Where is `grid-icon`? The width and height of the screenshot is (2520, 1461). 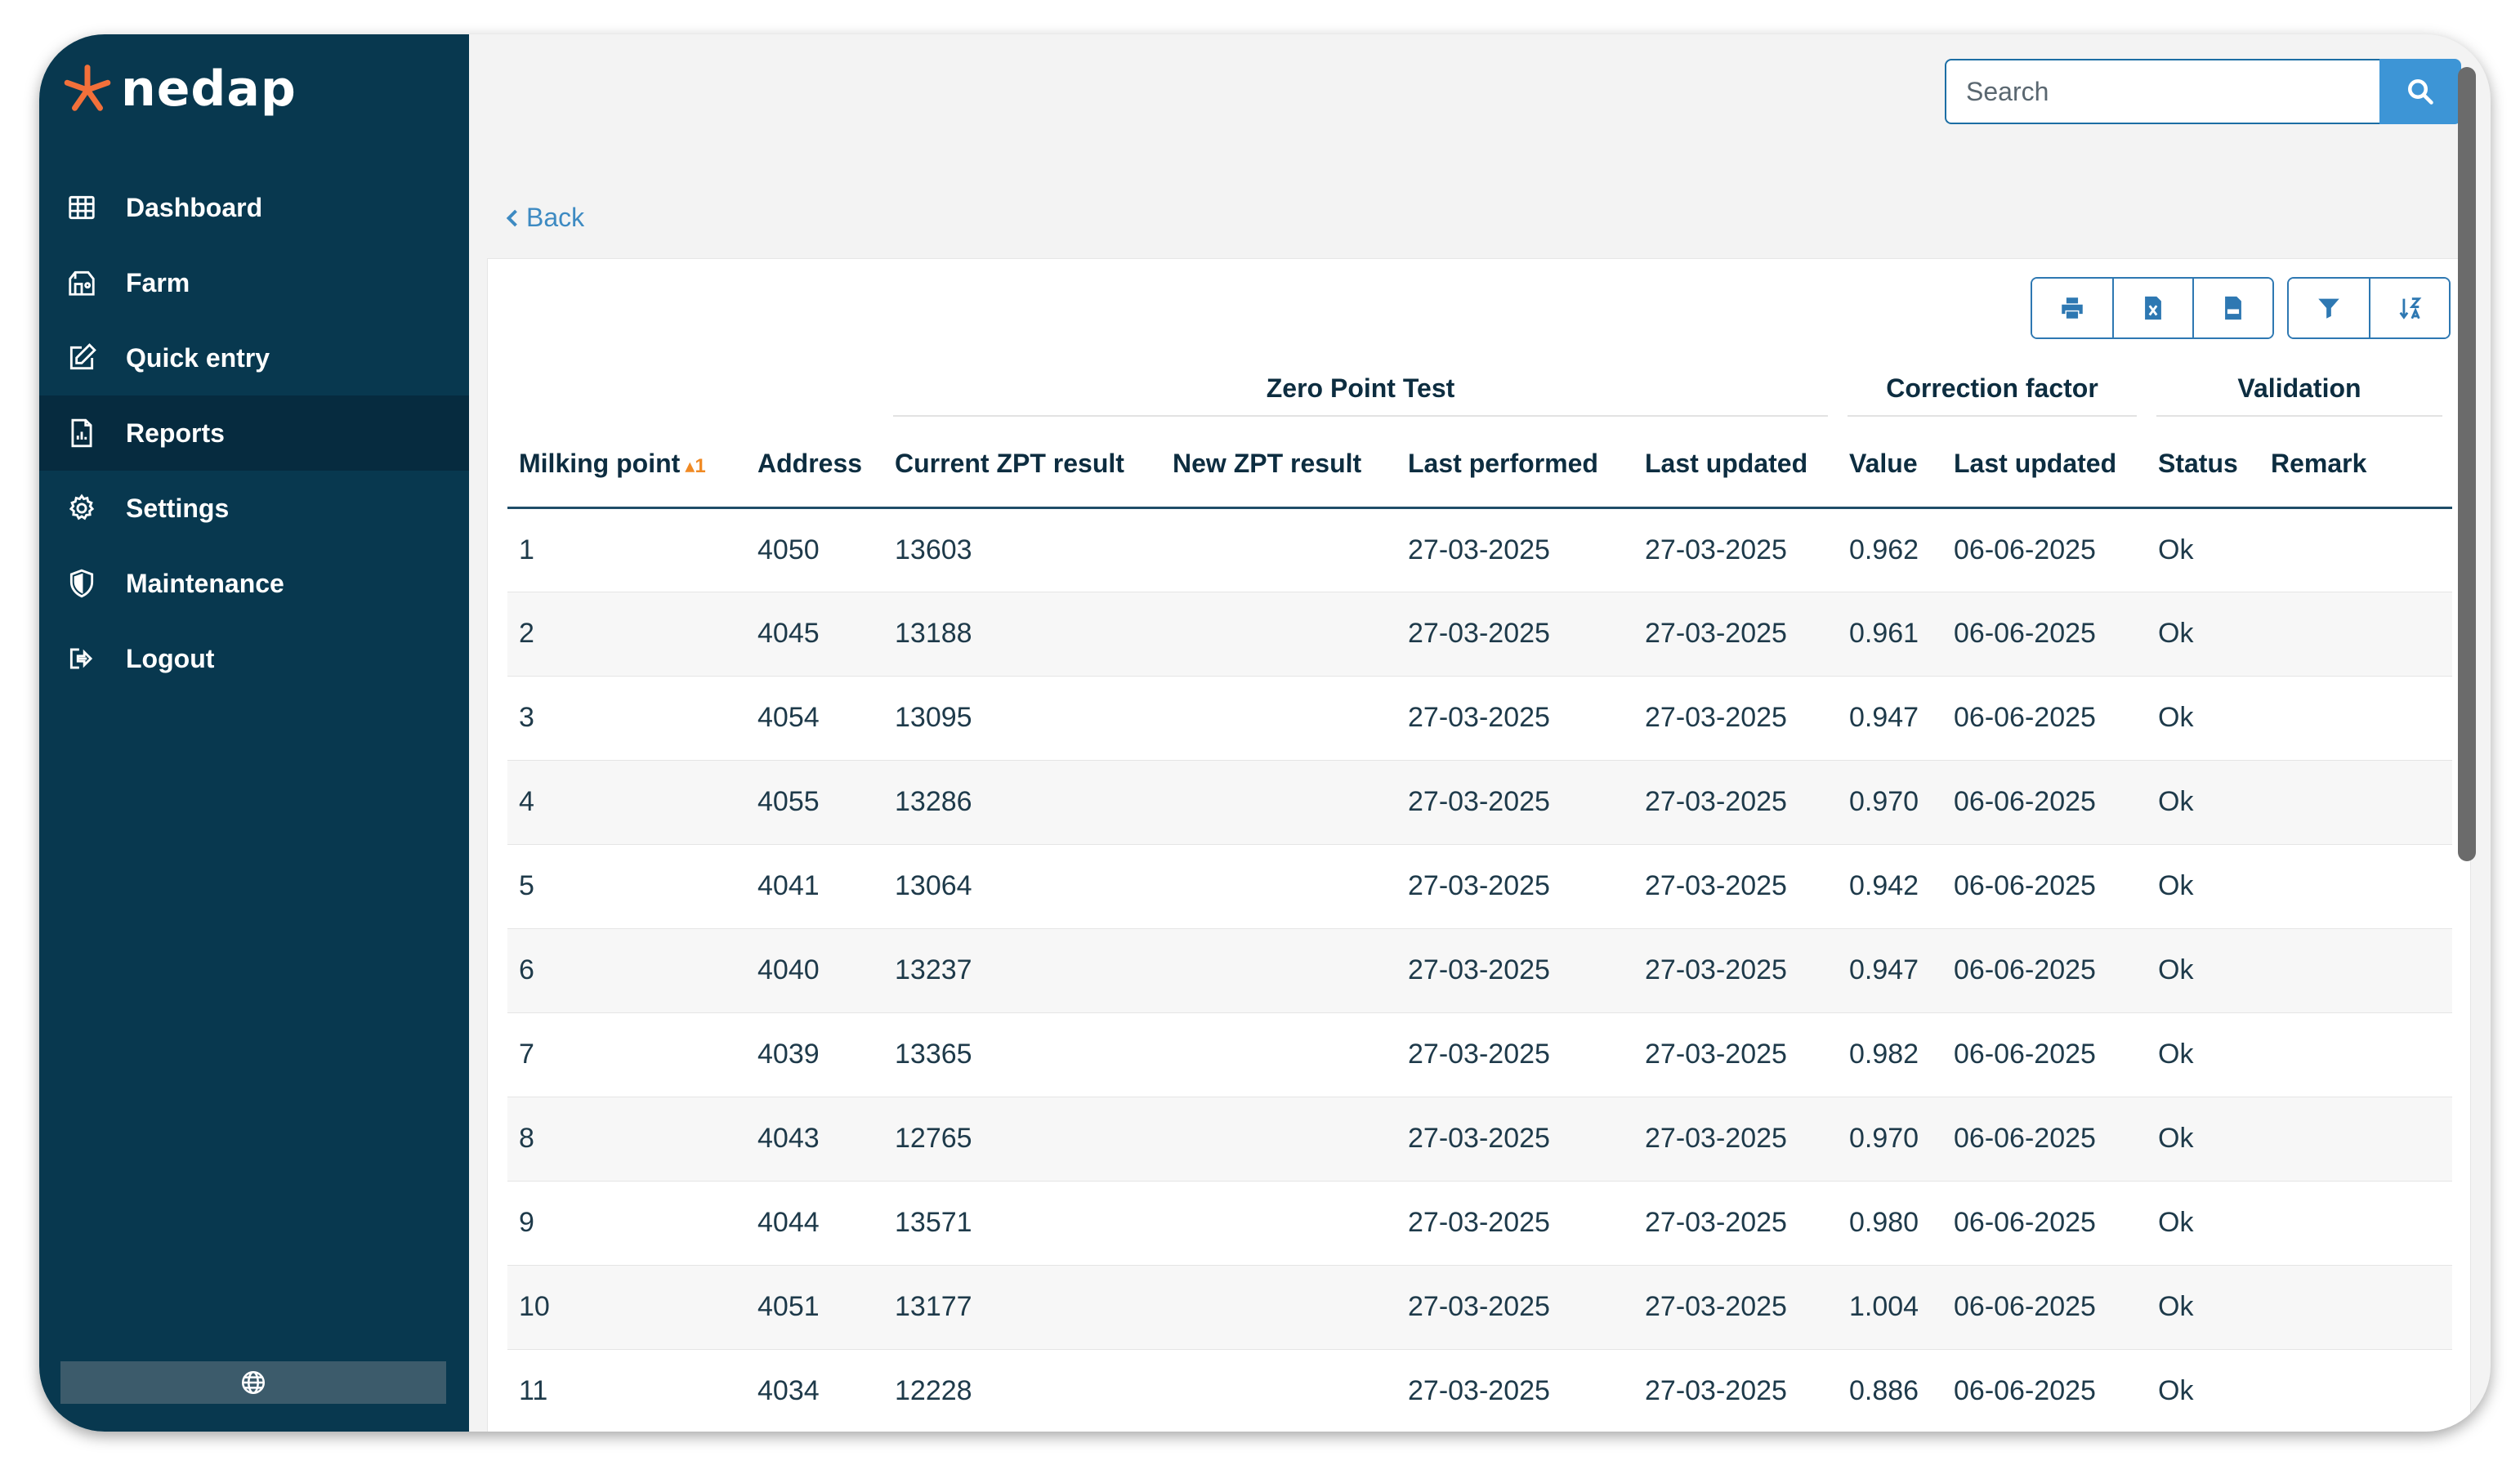
grid-icon is located at coordinates (81, 207).